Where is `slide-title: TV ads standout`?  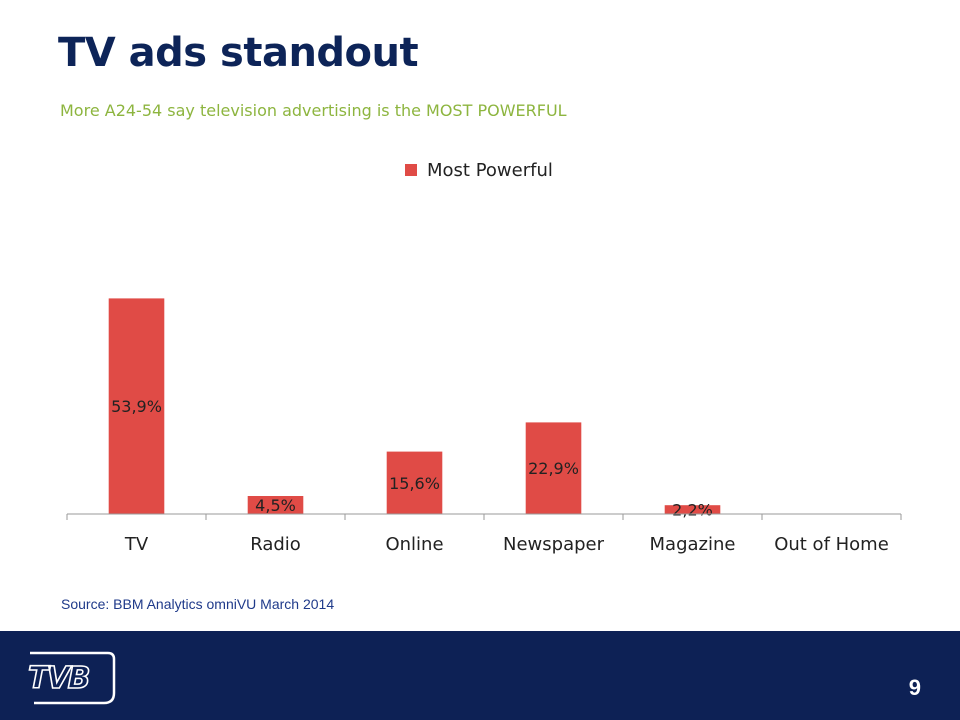 slide-title: TV ads standout is located at coordinates (238, 53).